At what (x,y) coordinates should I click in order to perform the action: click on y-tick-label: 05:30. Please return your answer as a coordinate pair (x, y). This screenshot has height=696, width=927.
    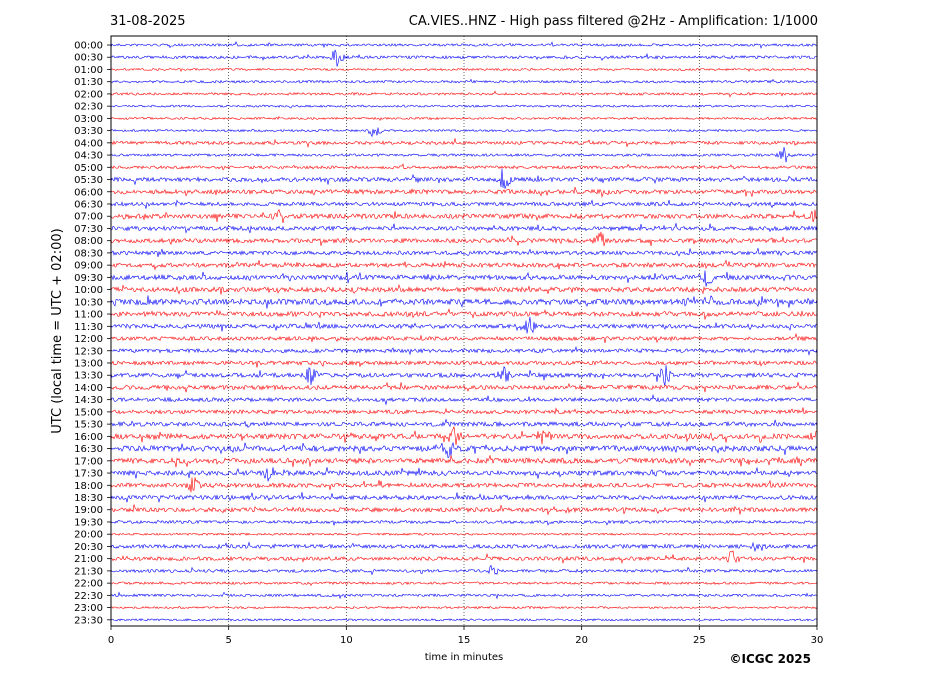
    Looking at the image, I should click on (88, 180).